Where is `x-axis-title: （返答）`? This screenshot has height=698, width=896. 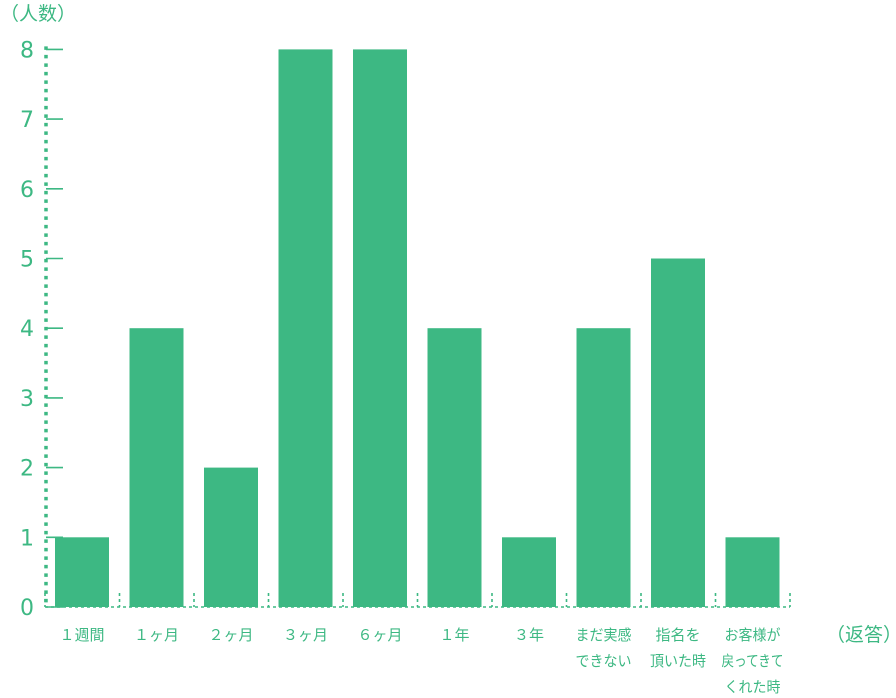
x-axis-title: （返答） is located at coordinates (861, 635).